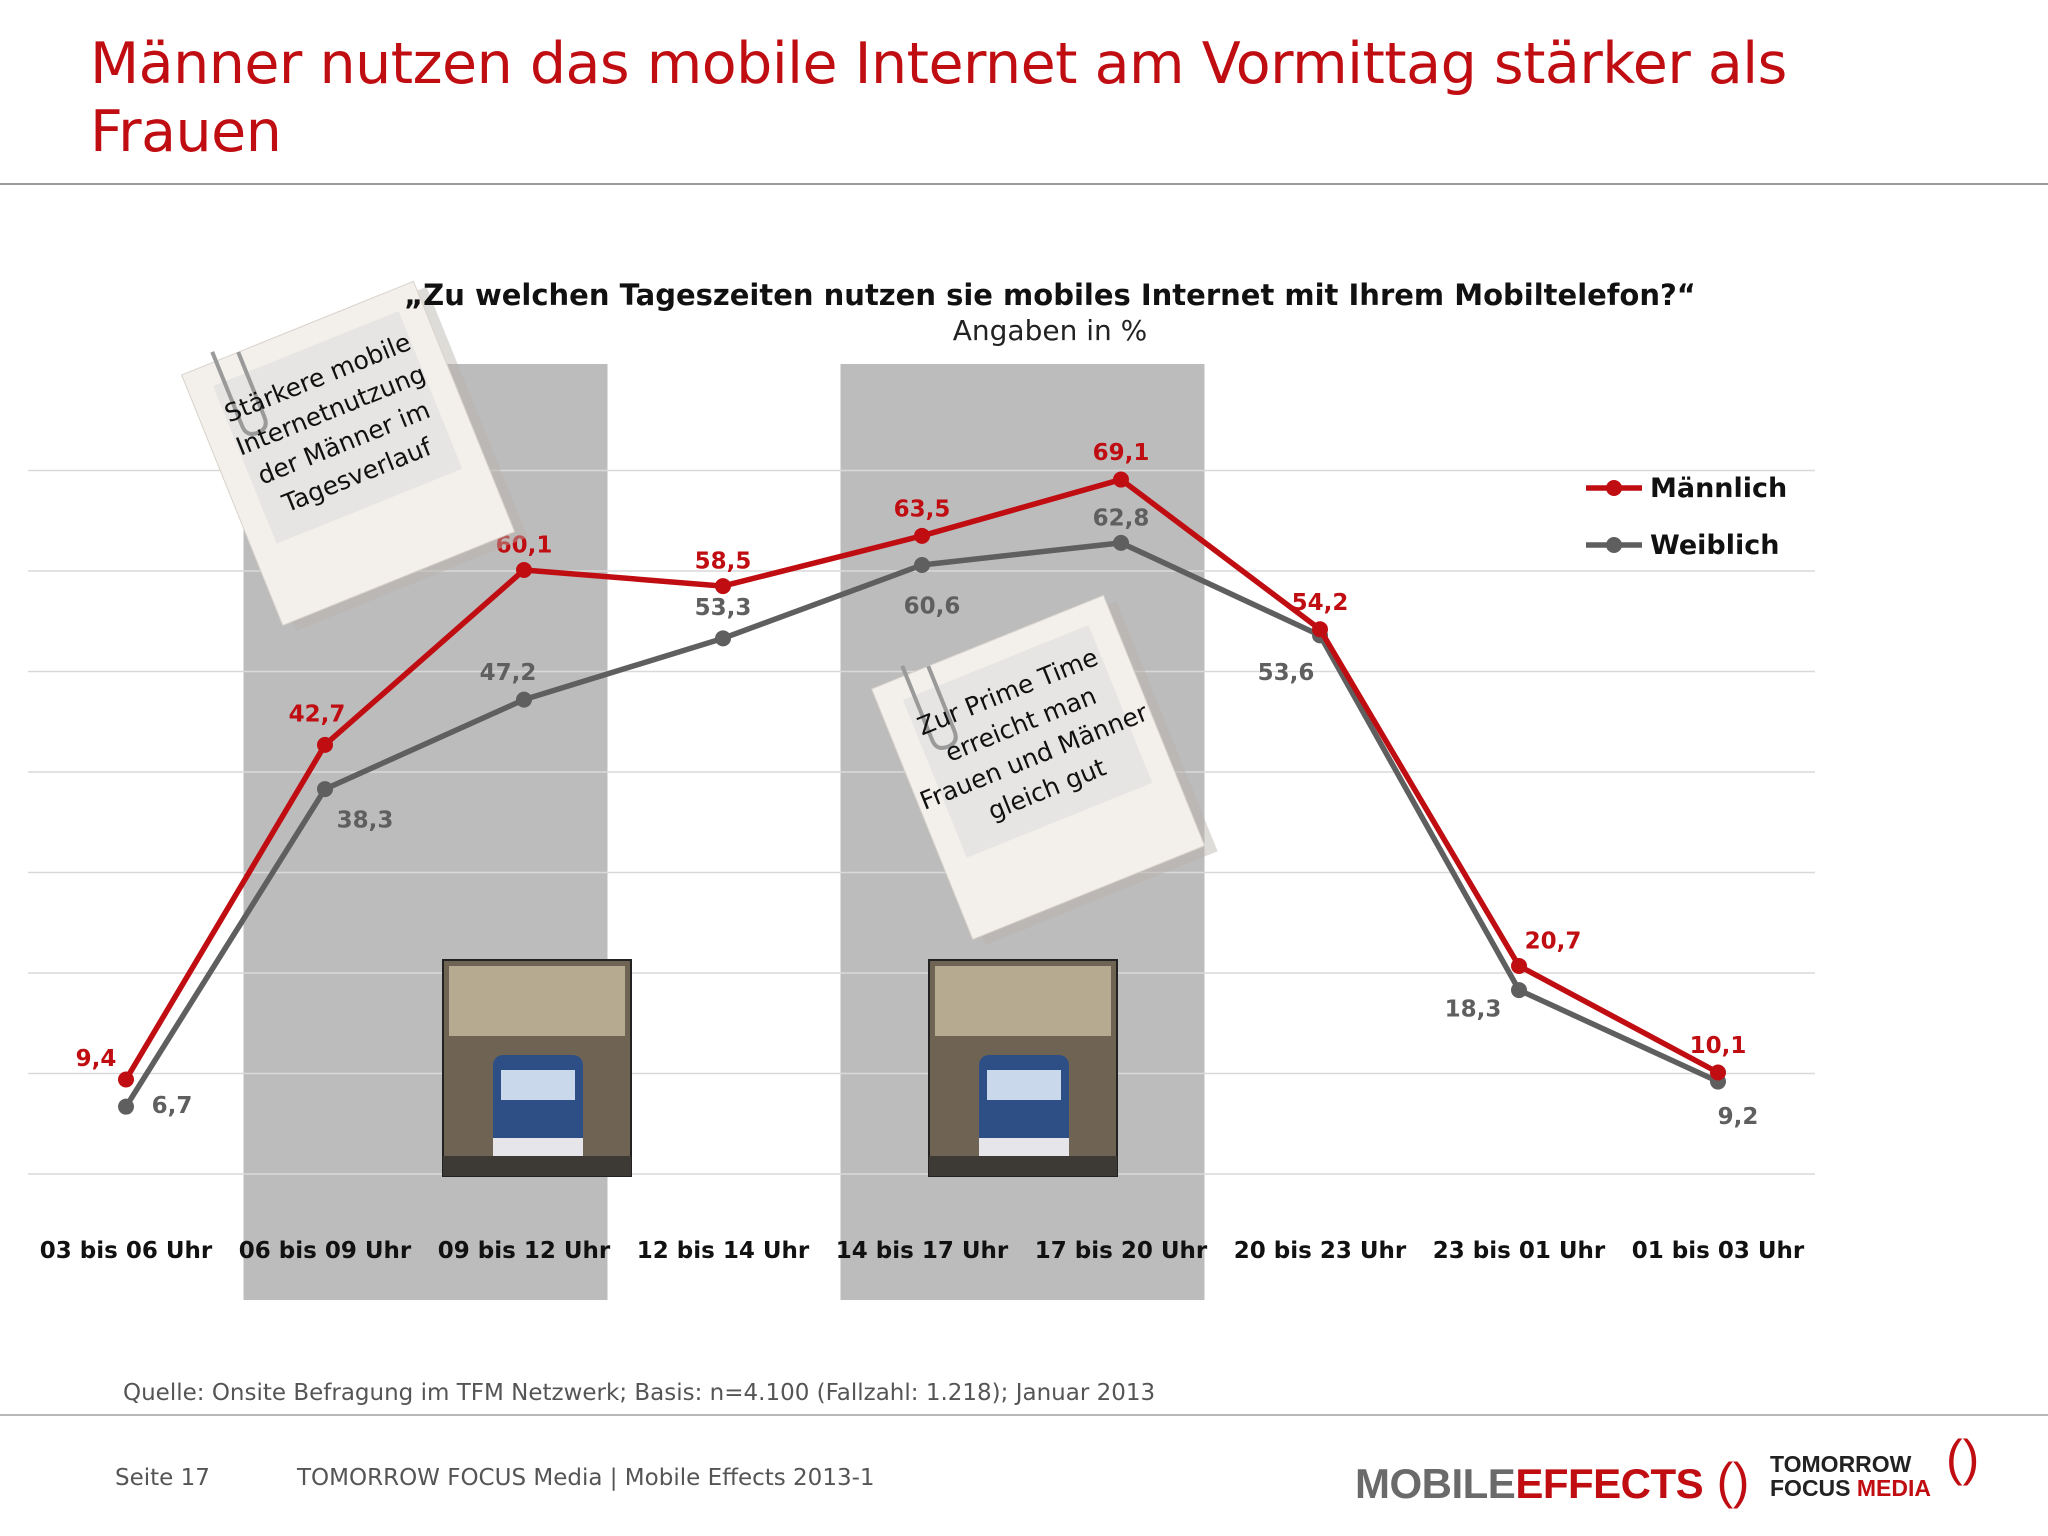 The image size is (2048, 1536). Describe the element at coordinates (317, 714) in the screenshot. I see `data-label: 42,7` at that location.